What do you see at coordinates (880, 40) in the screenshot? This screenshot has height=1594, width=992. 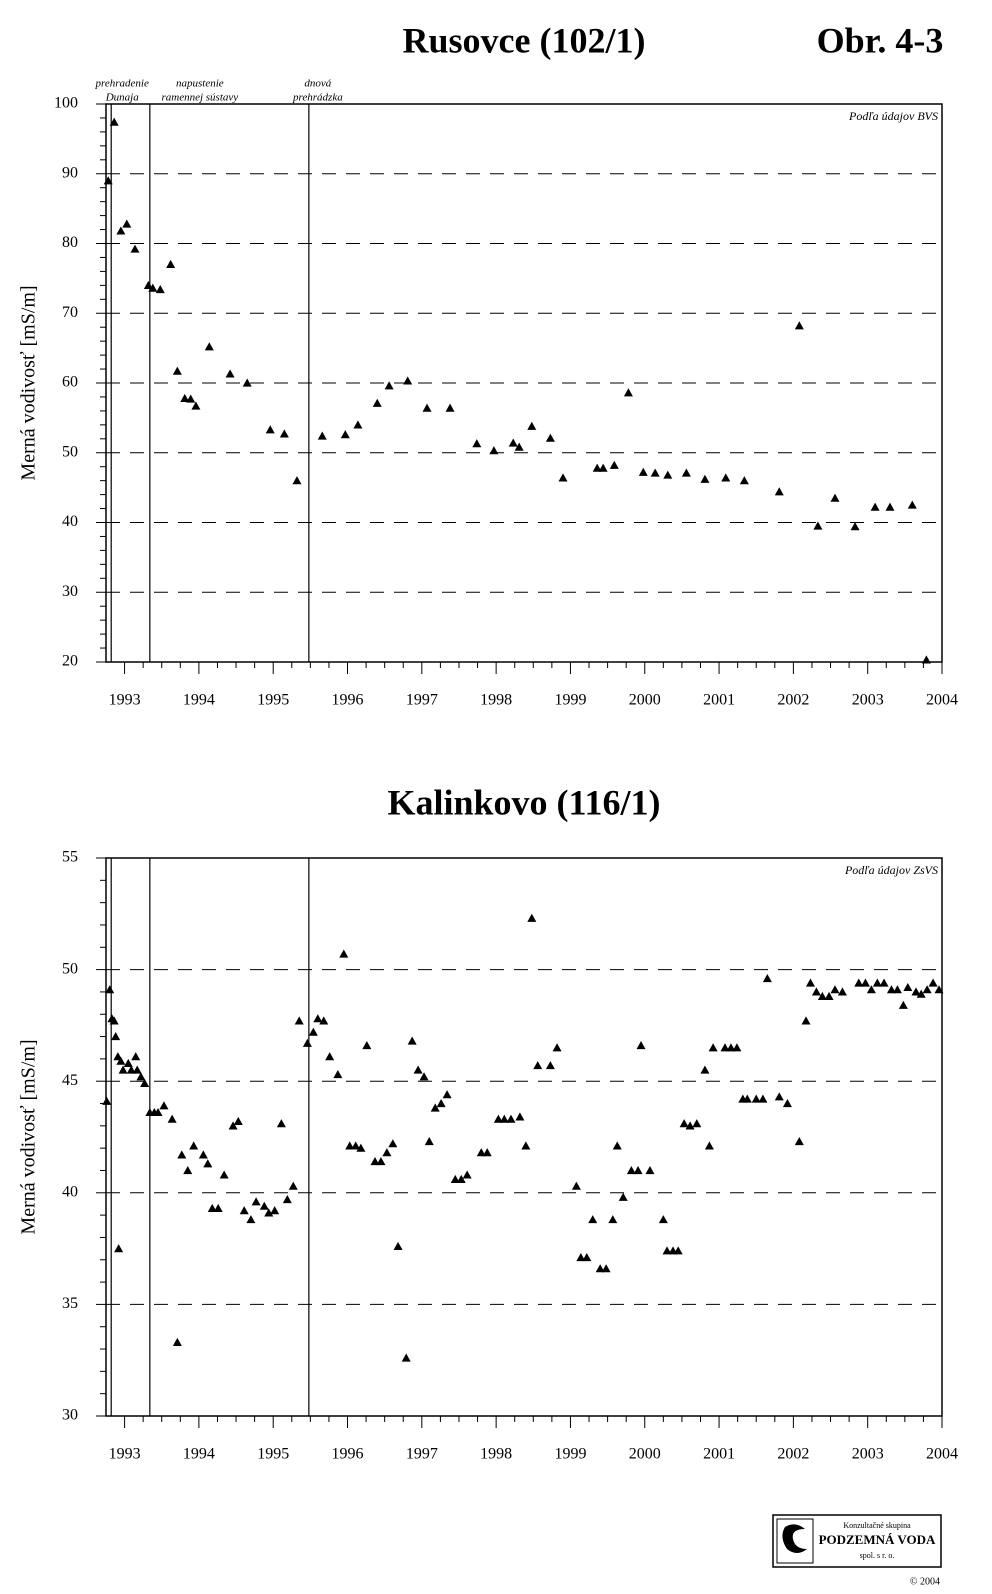 I see `figure-label: Obr. 4-3` at bounding box center [880, 40].